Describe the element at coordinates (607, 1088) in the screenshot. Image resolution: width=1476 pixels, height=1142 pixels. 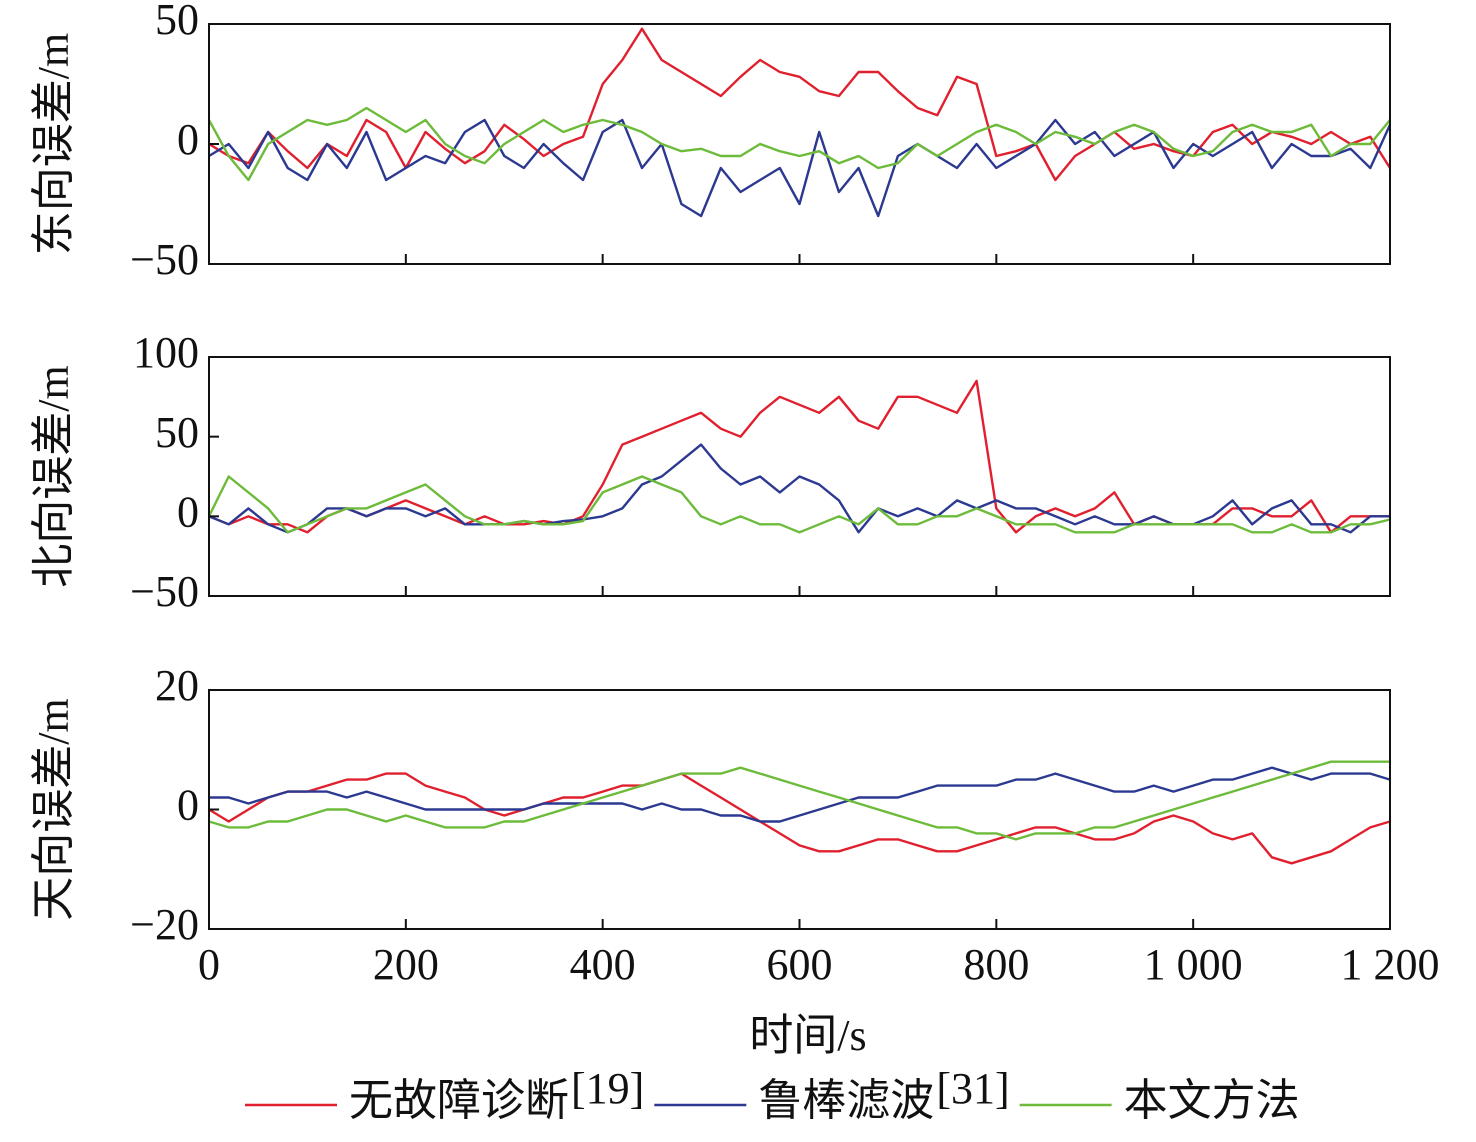
I see `legend-superscript: [19]` at that location.